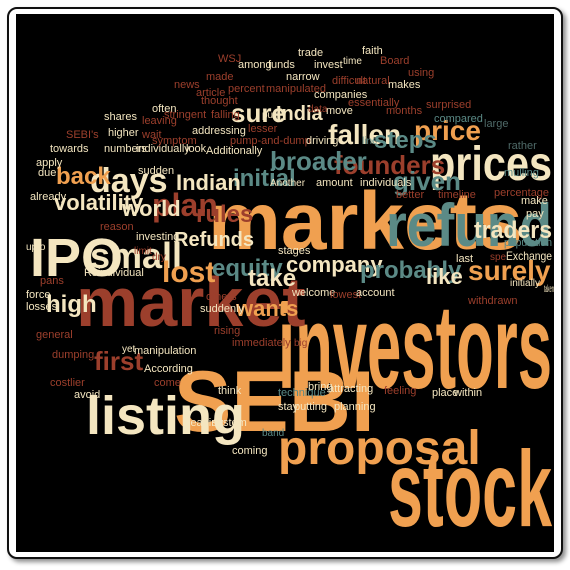 This screenshot has width=570, height=570. I want to click on word-wsj: WSJ, so click(229, 59).